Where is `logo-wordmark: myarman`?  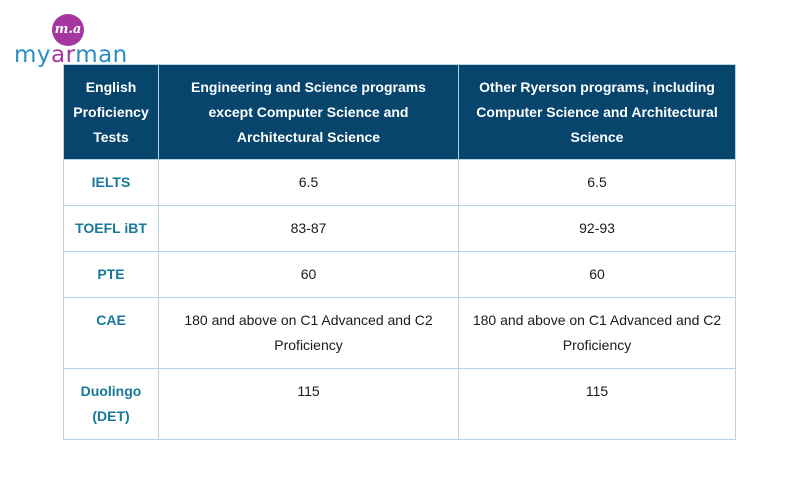
logo-wordmark: myarman is located at coordinates (71, 55).